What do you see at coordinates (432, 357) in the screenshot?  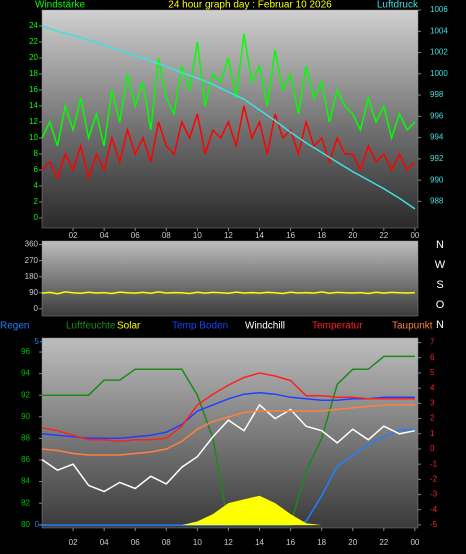 I see `y2-tick-label: 6` at bounding box center [432, 357].